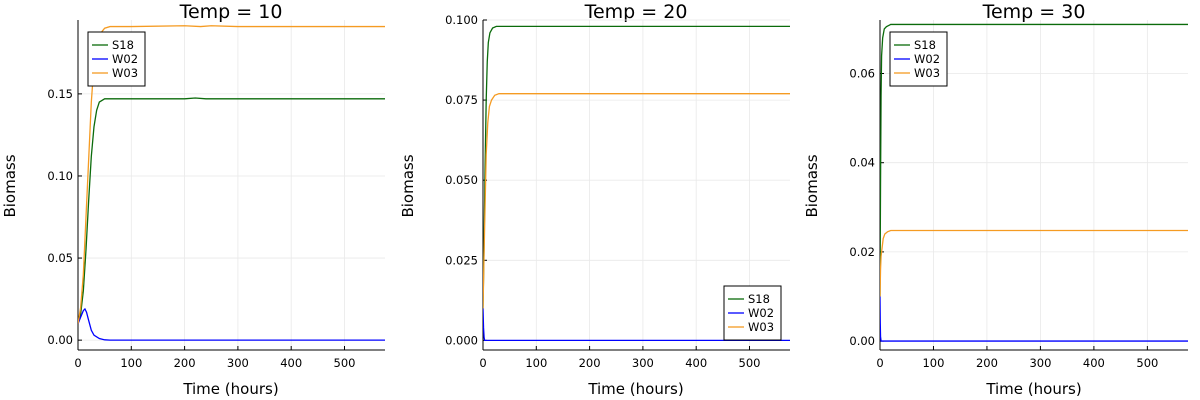 This screenshot has height=400, width=1200. I want to click on y-tick-label: 0.04, so click(862, 163).